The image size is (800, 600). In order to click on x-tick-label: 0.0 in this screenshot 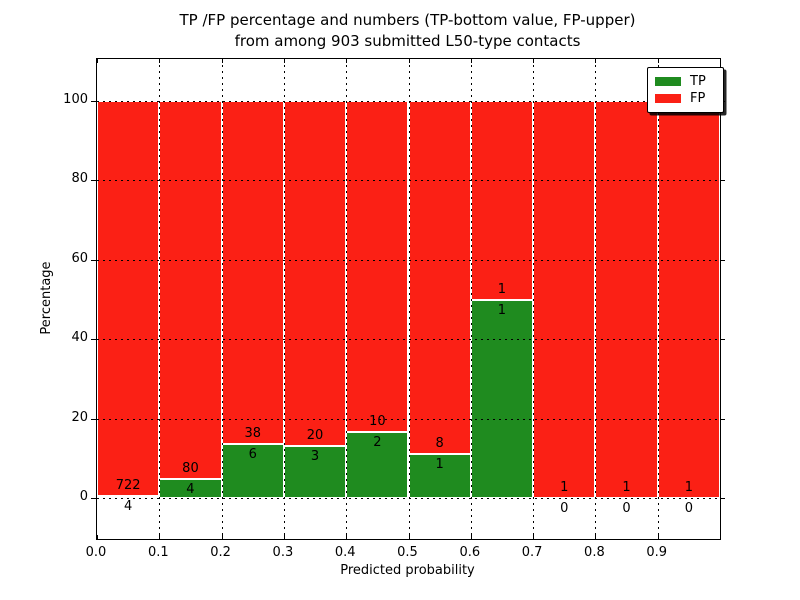, I will do `click(96, 552)`.